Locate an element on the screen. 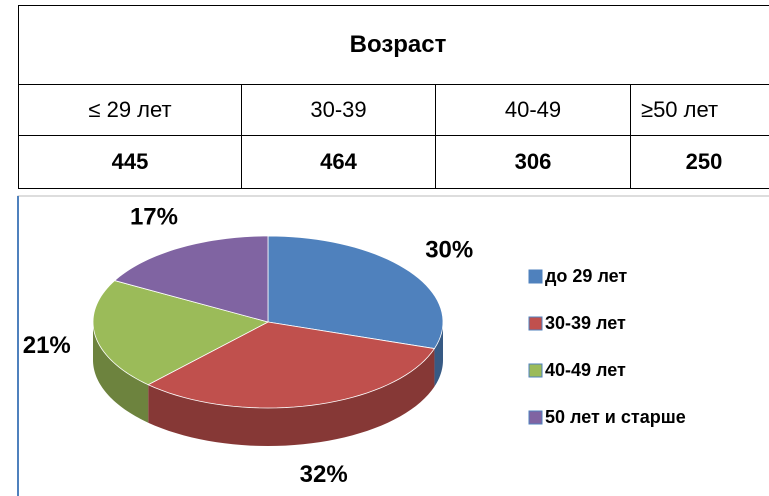 Image resolution: width=769 pixels, height=496 pixels. legend-label: 50 лет и старше is located at coordinates (615, 417).